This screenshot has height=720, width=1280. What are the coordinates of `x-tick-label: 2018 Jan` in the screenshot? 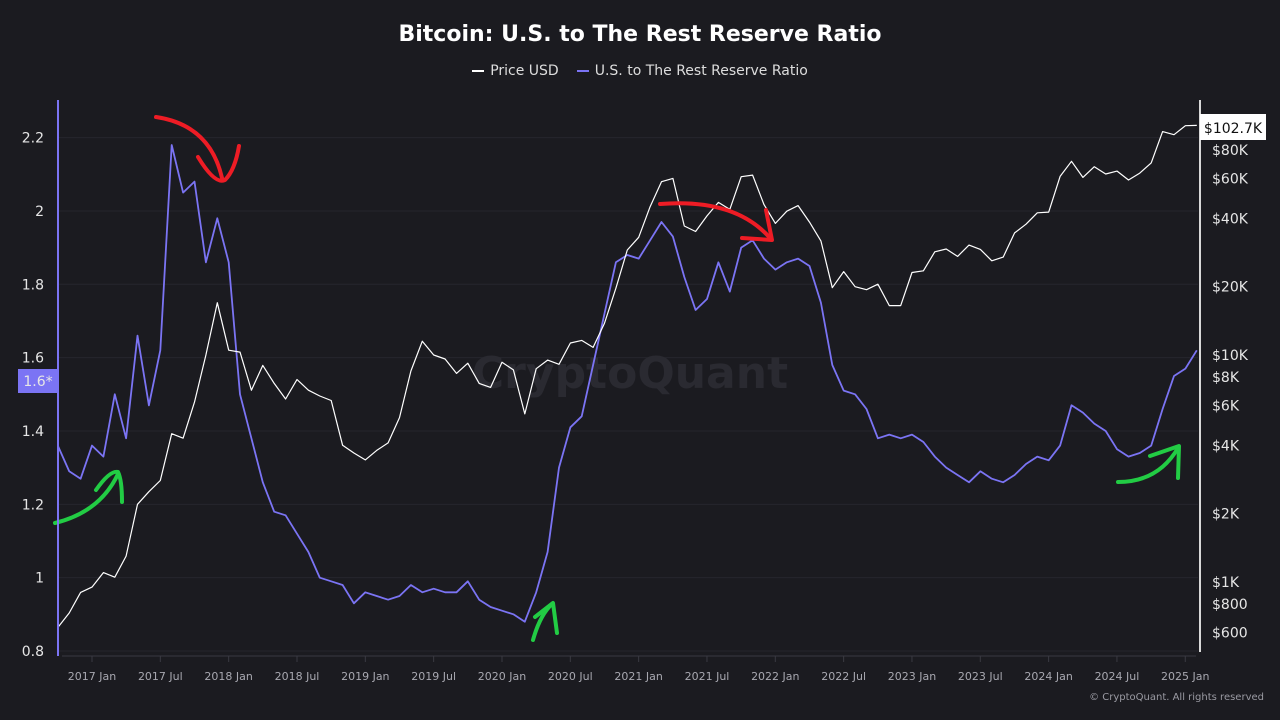 It's located at (228, 676).